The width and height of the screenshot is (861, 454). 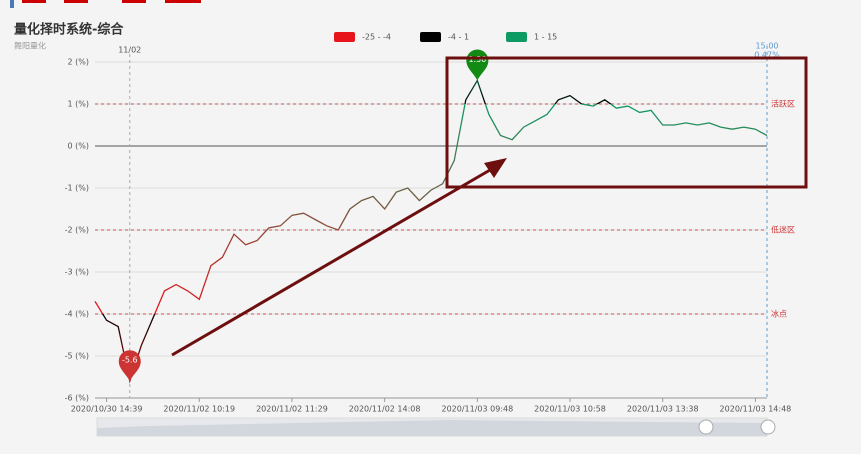 I want to click on y-tick-label: -2 (%), so click(x=77, y=230).